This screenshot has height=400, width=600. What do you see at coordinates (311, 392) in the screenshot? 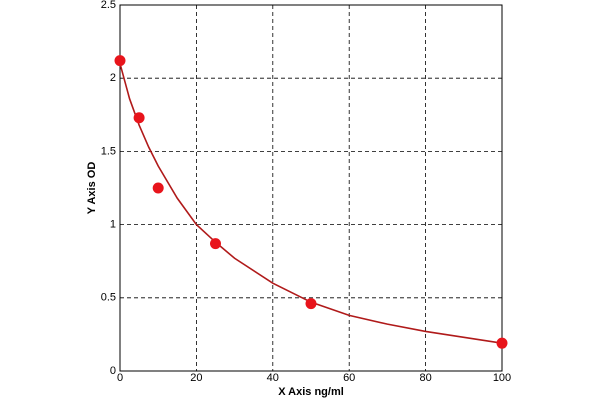
I see `x-axis-label: X Axis ng/ml` at bounding box center [311, 392].